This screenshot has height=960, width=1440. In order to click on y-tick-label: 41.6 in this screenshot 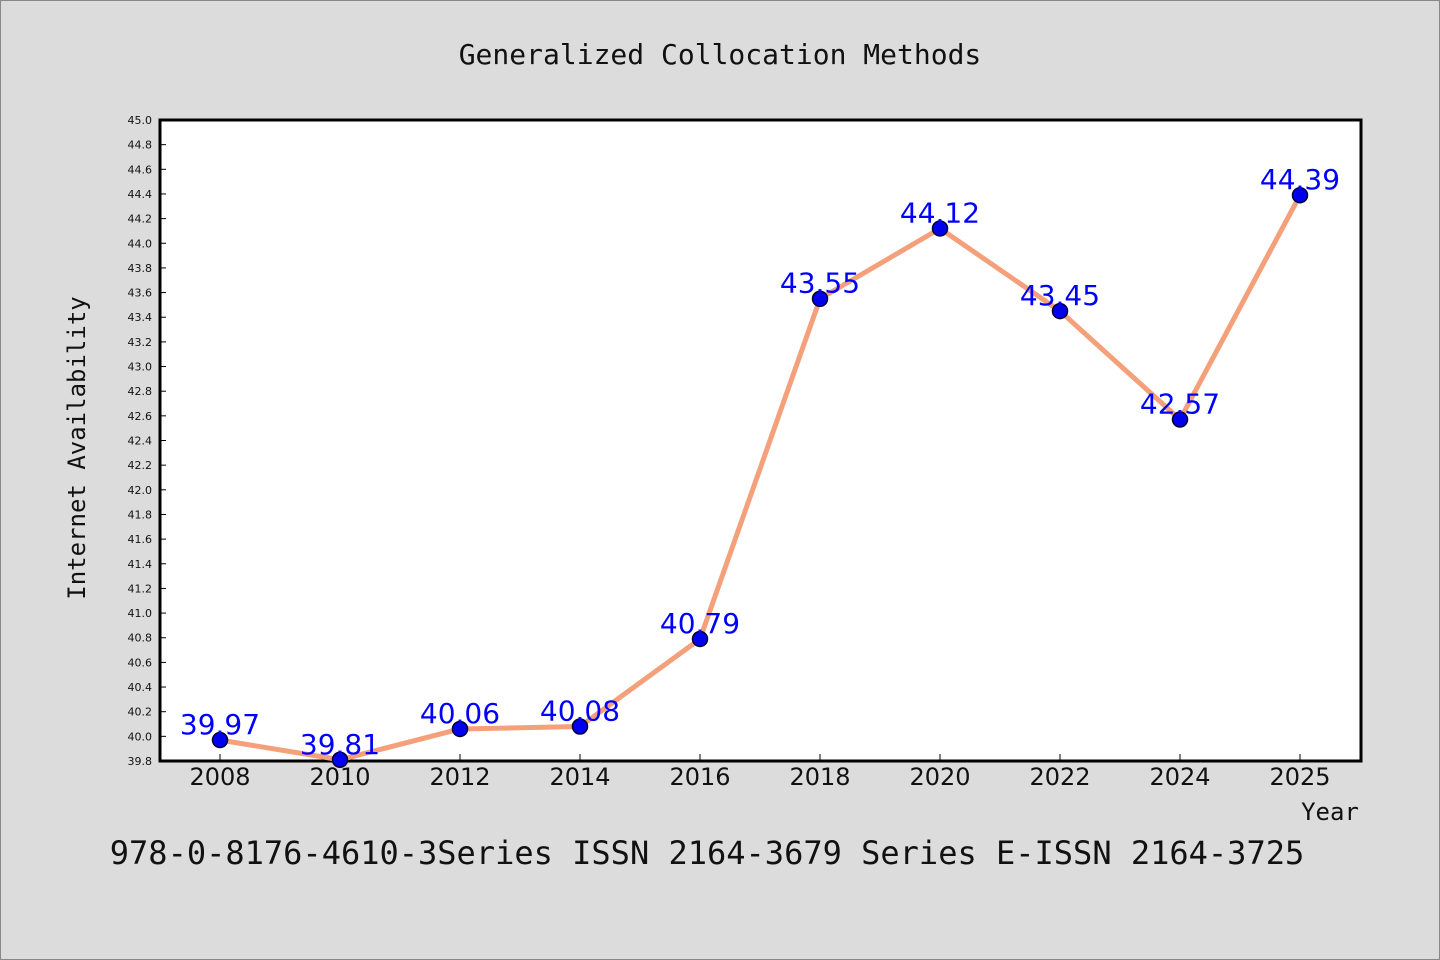, I will do `click(140, 539)`.